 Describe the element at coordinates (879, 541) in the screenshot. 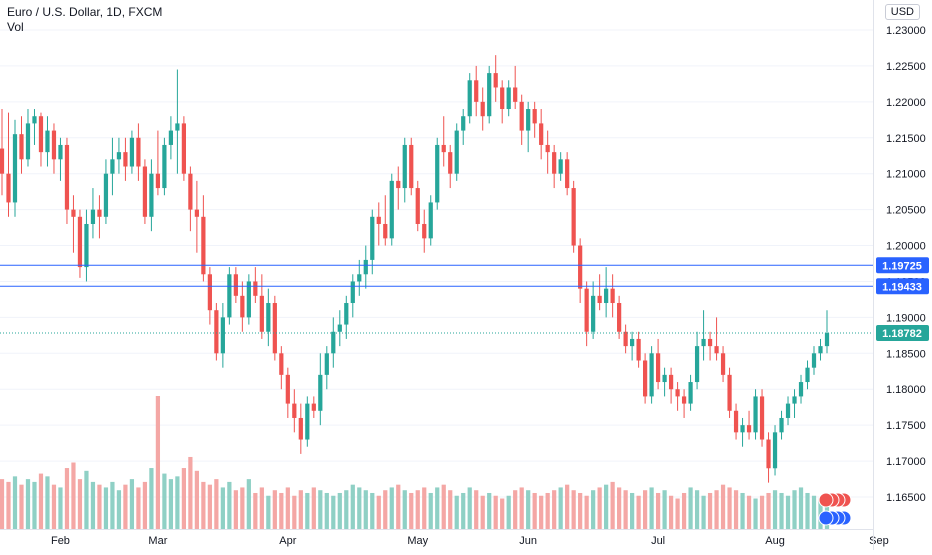

I see `time-tick-label: Sep` at that location.